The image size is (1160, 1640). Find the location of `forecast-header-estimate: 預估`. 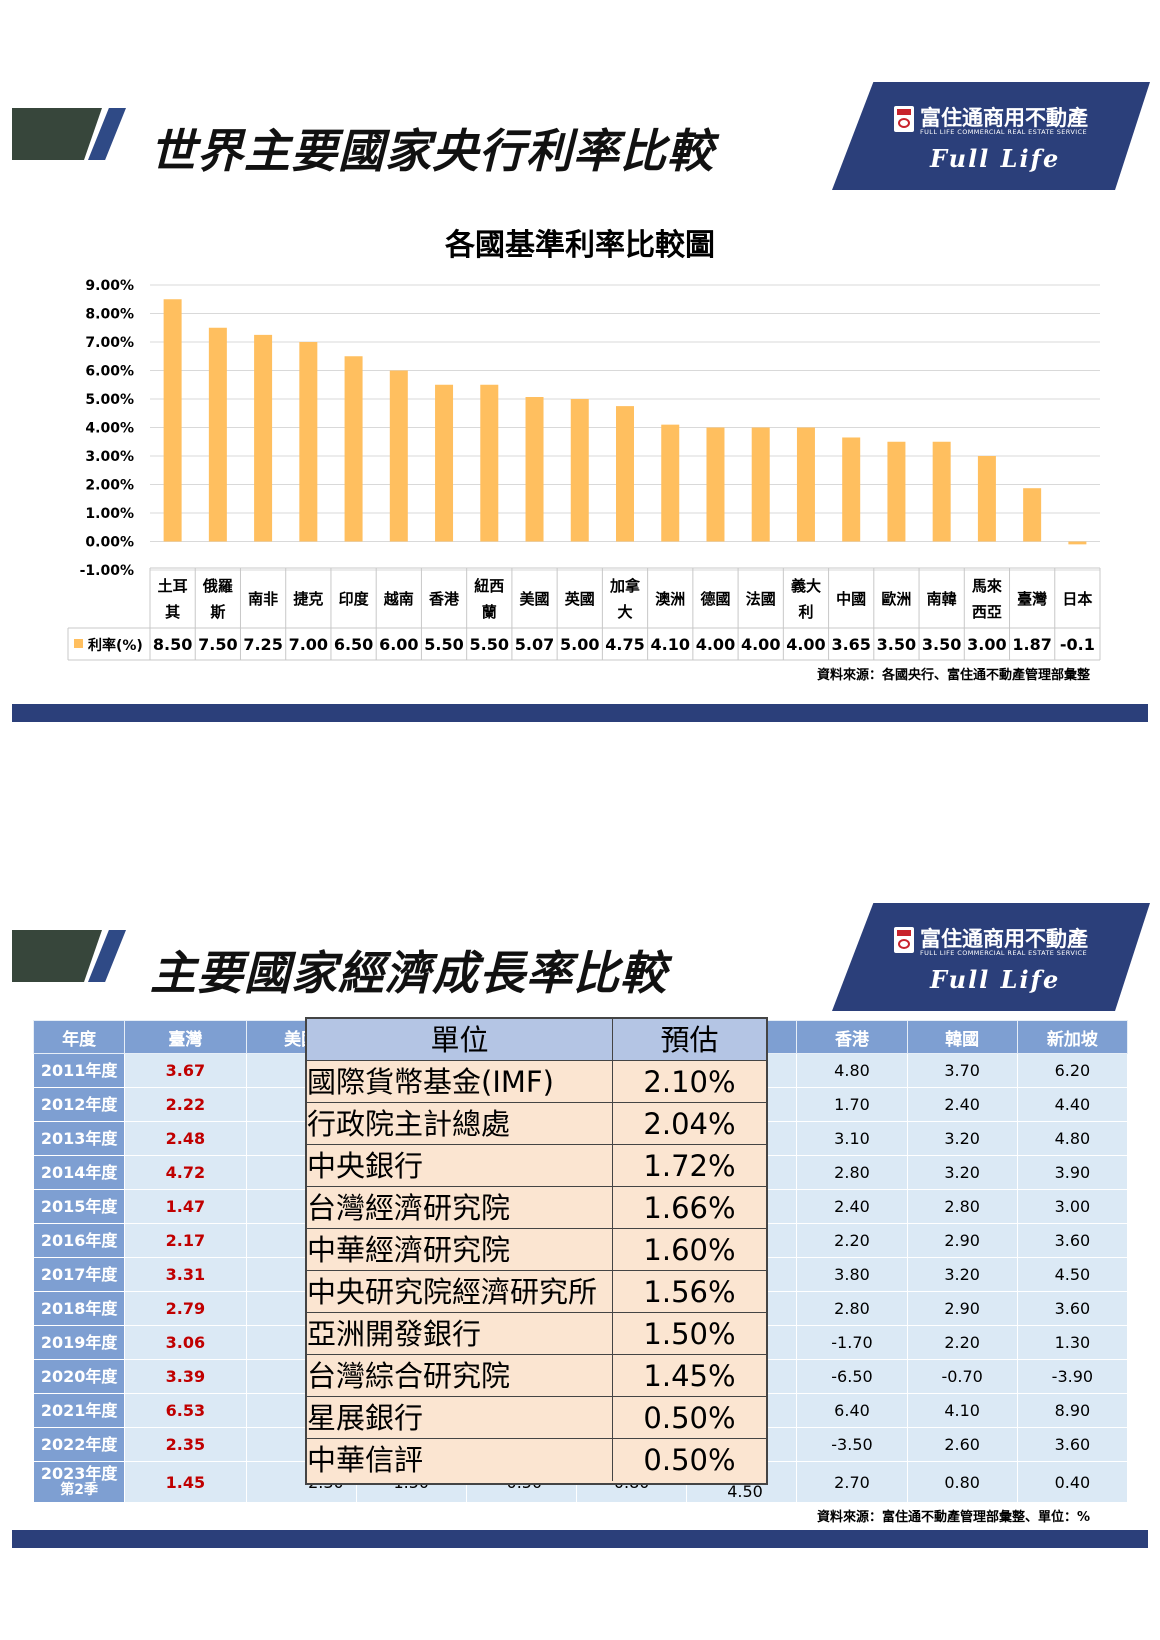

forecast-header-estimate: 預估 is located at coordinates (689, 1040).